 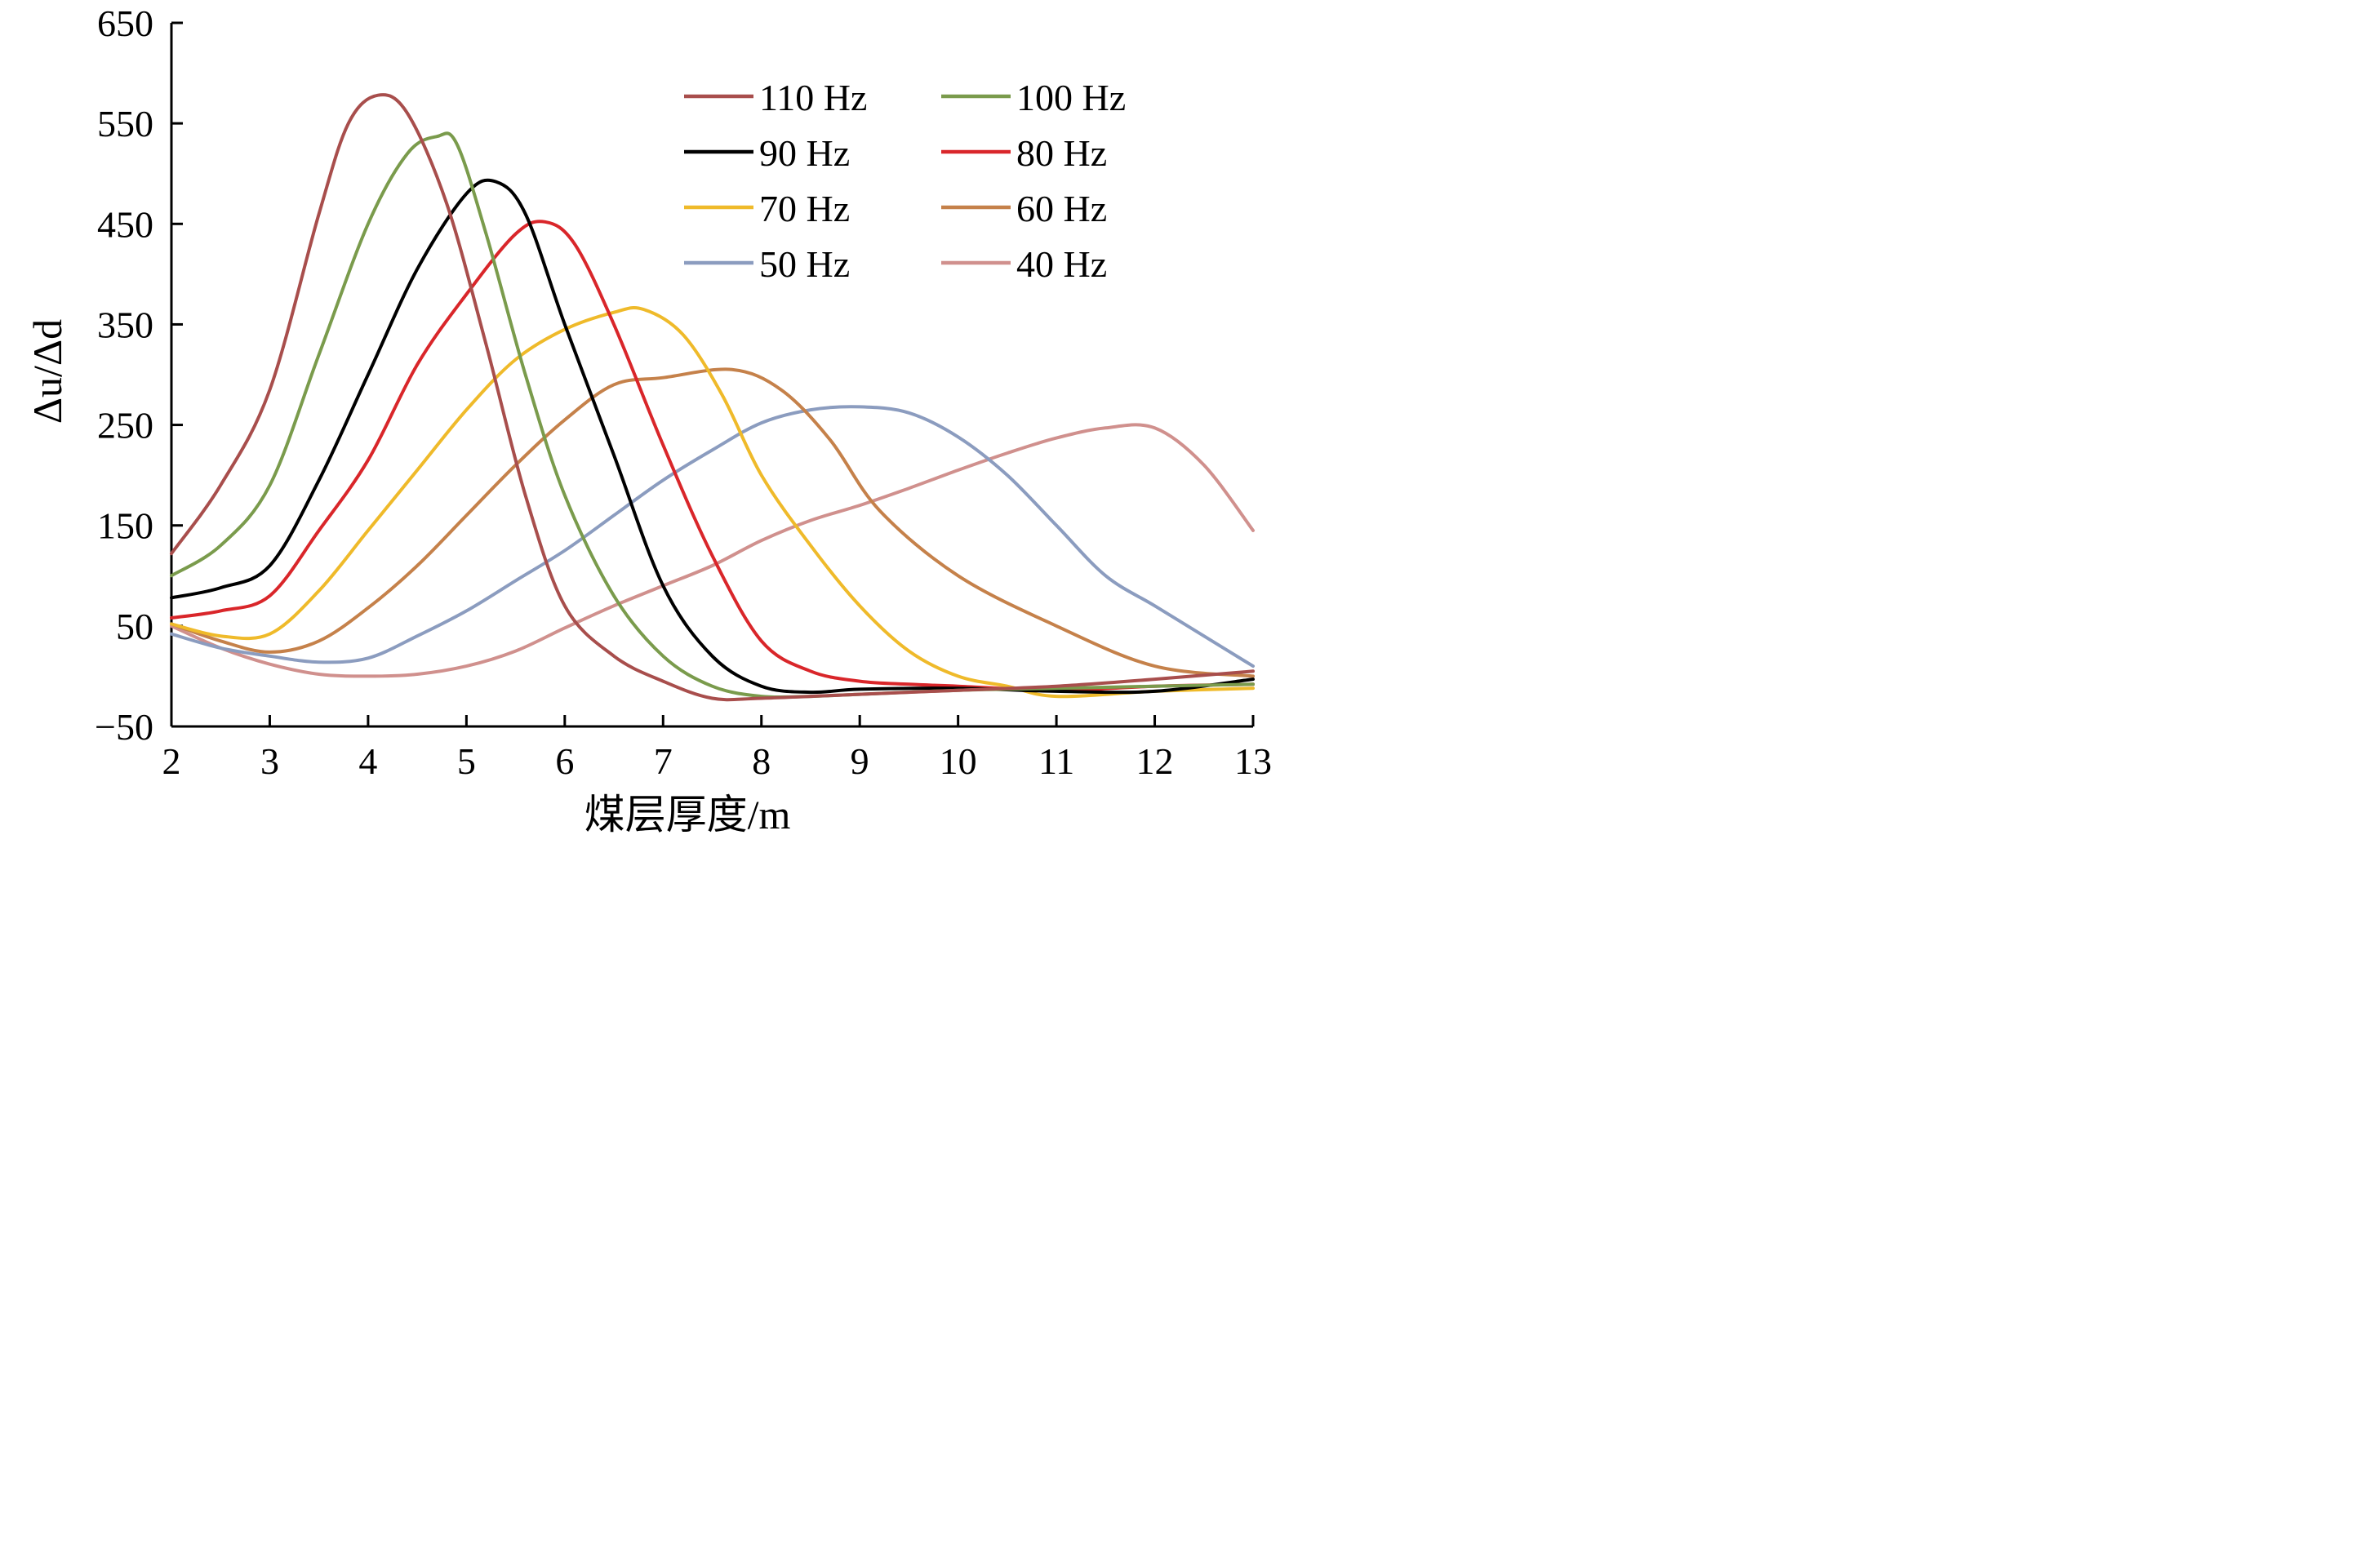 I want to click on y-tick-label: 250, so click(x=125, y=426).